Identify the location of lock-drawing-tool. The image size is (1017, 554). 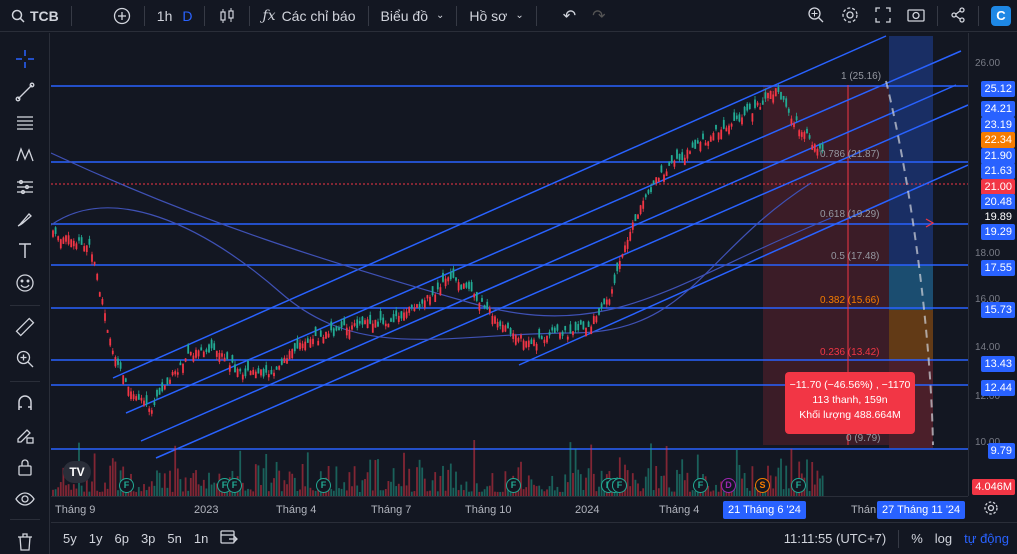
(25, 435).